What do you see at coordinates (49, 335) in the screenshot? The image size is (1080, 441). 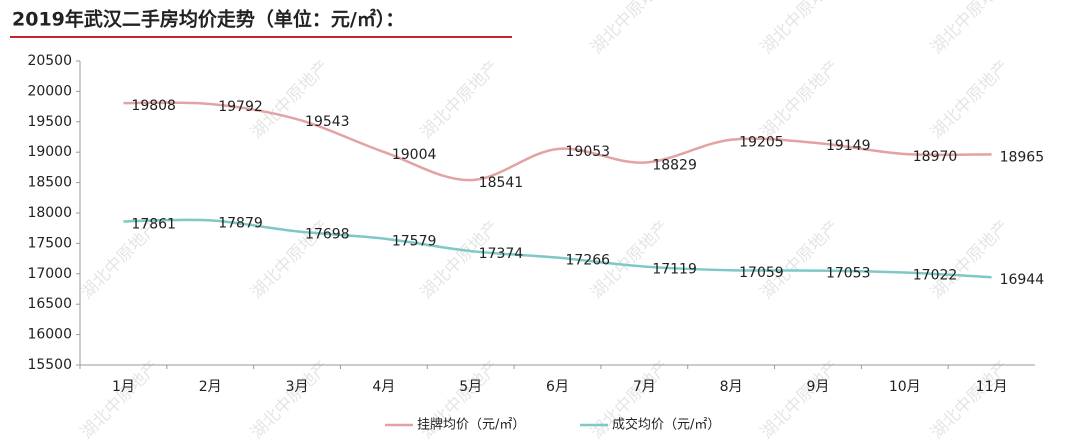 I see `y-tick-label: 16000` at bounding box center [49, 335].